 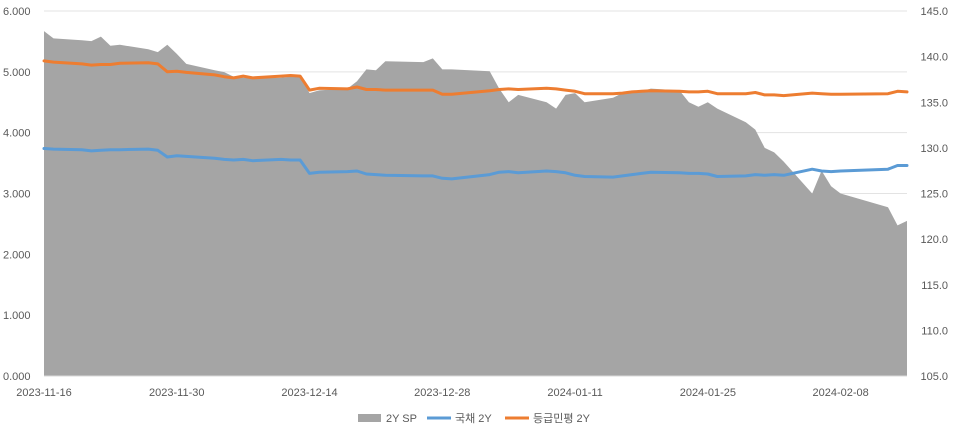 What do you see at coordinates (574, 393) in the screenshot?
I see `x-axis-tick-label: 2024-01-11` at bounding box center [574, 393].